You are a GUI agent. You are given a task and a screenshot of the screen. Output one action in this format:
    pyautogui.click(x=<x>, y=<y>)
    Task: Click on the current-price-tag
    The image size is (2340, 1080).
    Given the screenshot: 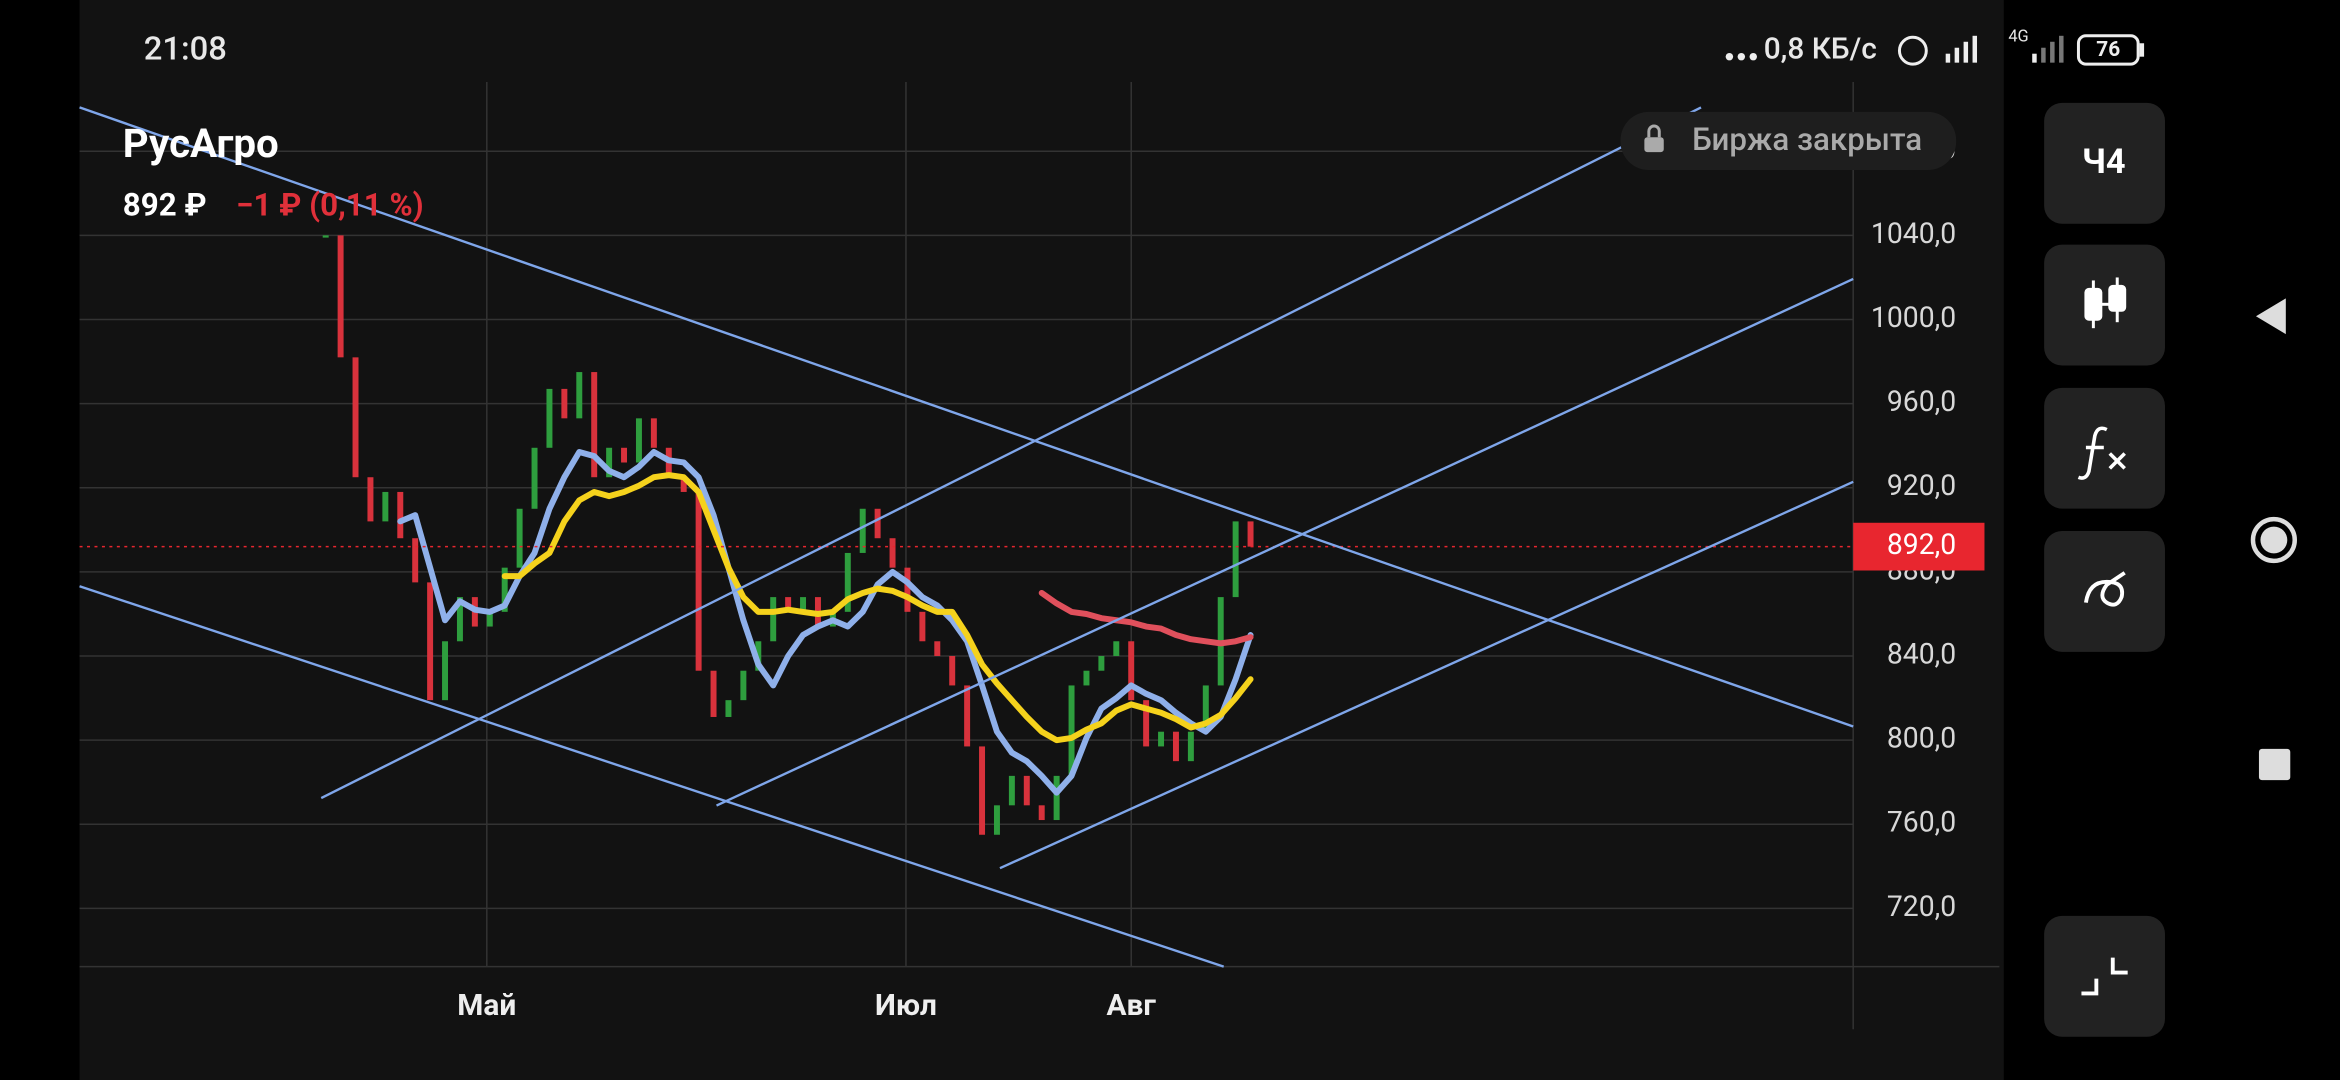 What is the action you would take?
    pyautogui.click(x=1919, y=546)
    